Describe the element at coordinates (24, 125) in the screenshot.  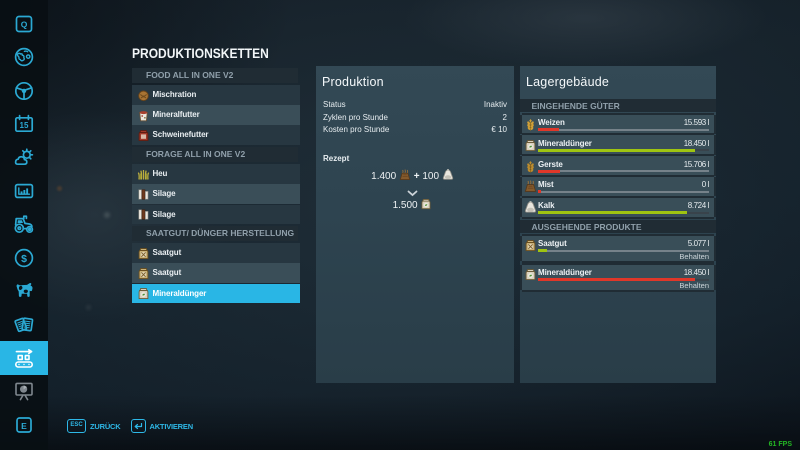
I see `svg-text: 15` at that location.